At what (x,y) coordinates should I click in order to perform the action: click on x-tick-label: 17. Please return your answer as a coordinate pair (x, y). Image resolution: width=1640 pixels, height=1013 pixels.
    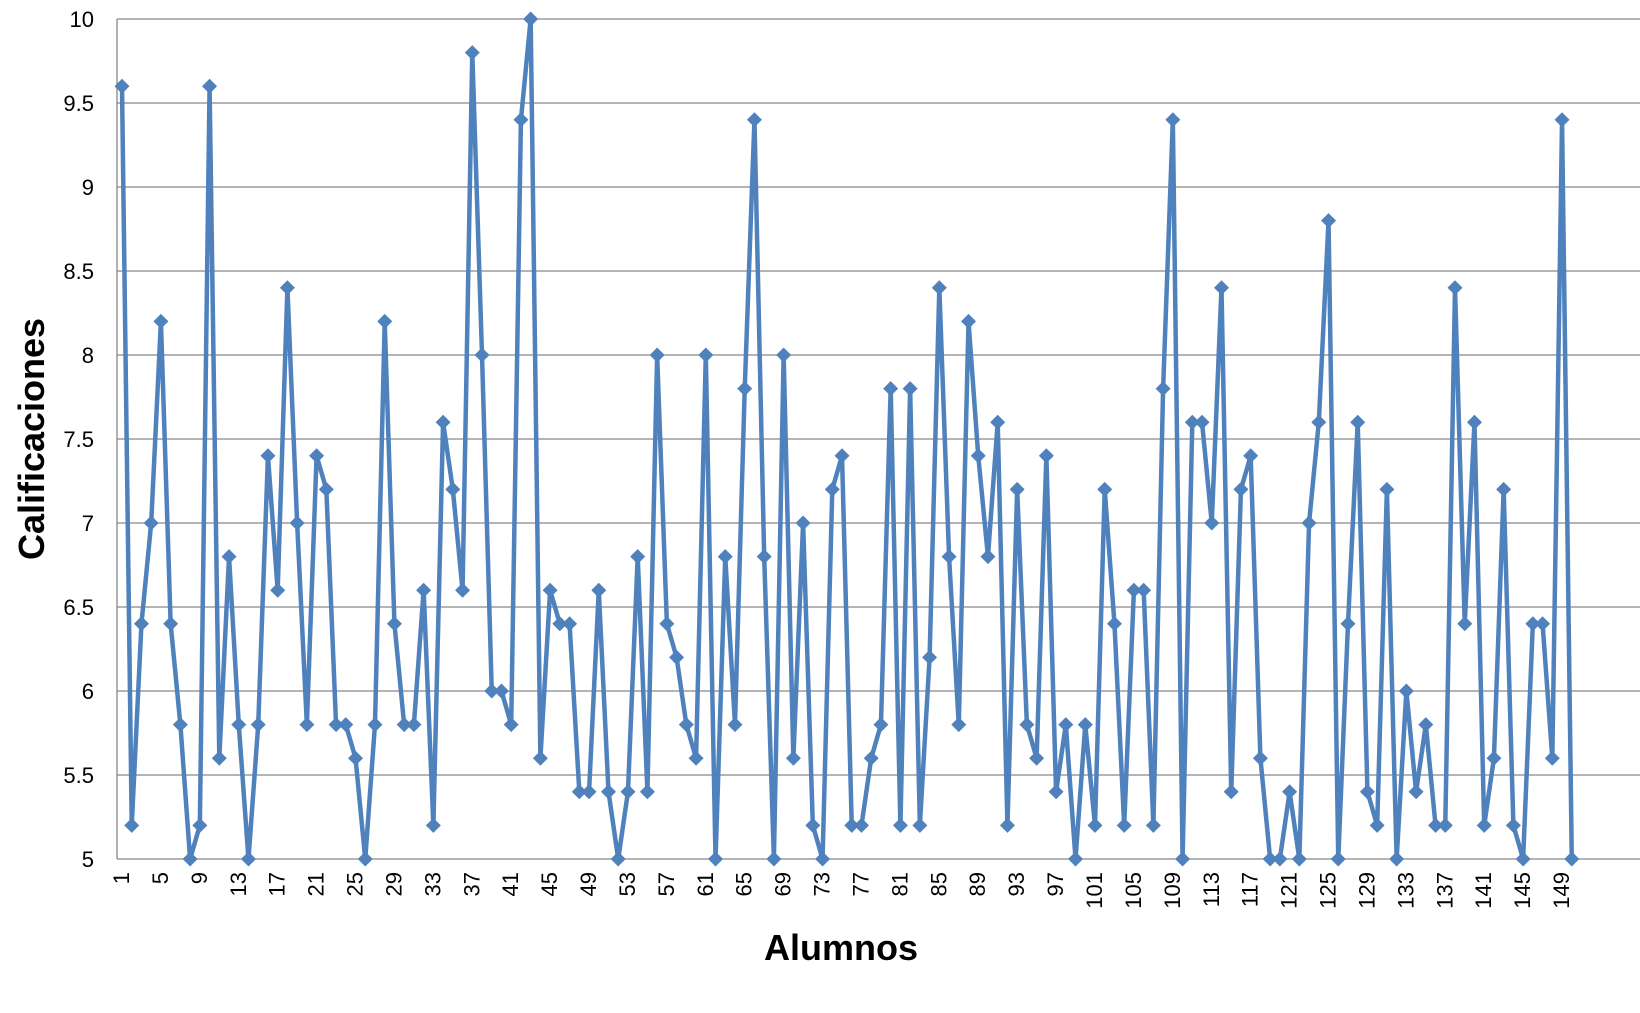
    Looking at the image, I should click on (277, 884).